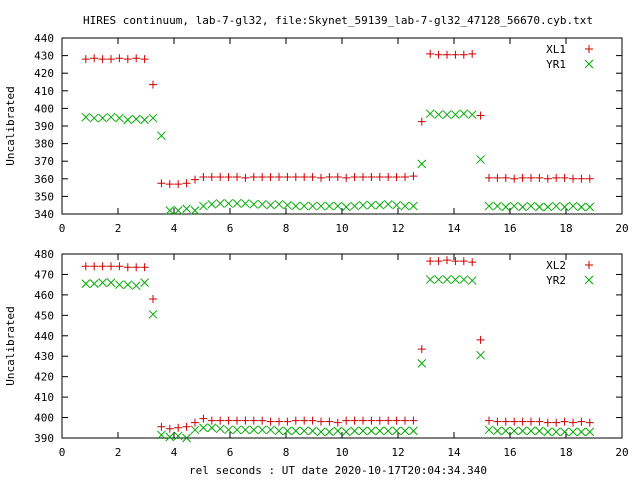 The width and height of the screenshot is (640, 485). What do you see at coordinates (44, 56) in the screenshot?
I see `y-tick-label-1-9: 430` at bounding box center [44, 56].